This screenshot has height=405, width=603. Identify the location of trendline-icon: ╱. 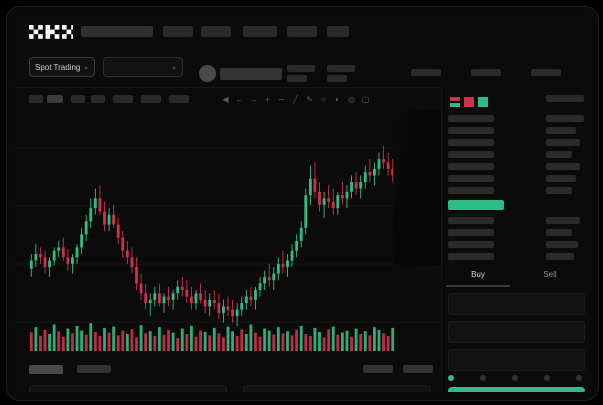
(295, 99).